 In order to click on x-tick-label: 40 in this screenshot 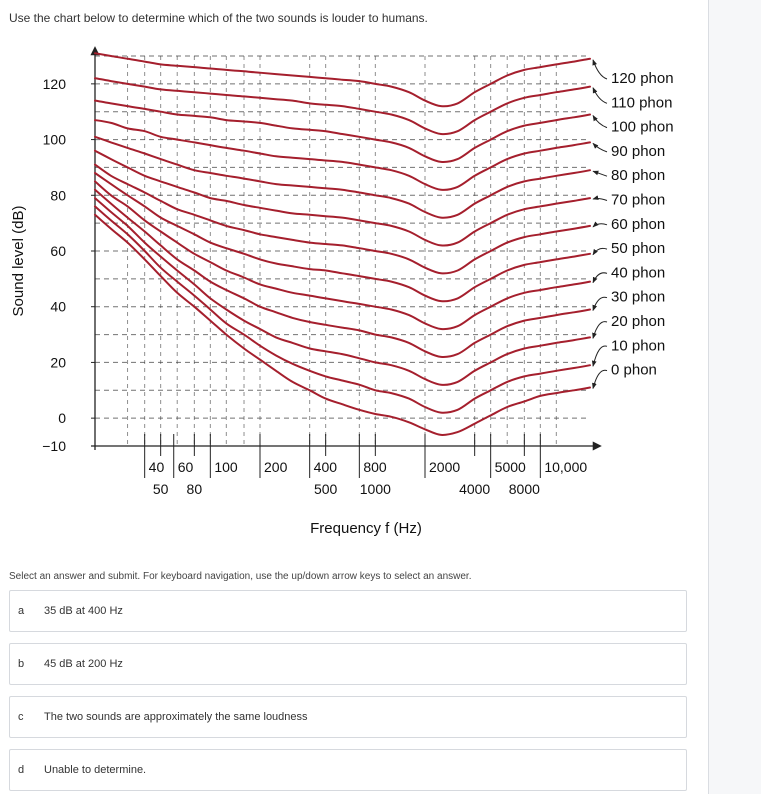, I will do `click(157, 467)`.